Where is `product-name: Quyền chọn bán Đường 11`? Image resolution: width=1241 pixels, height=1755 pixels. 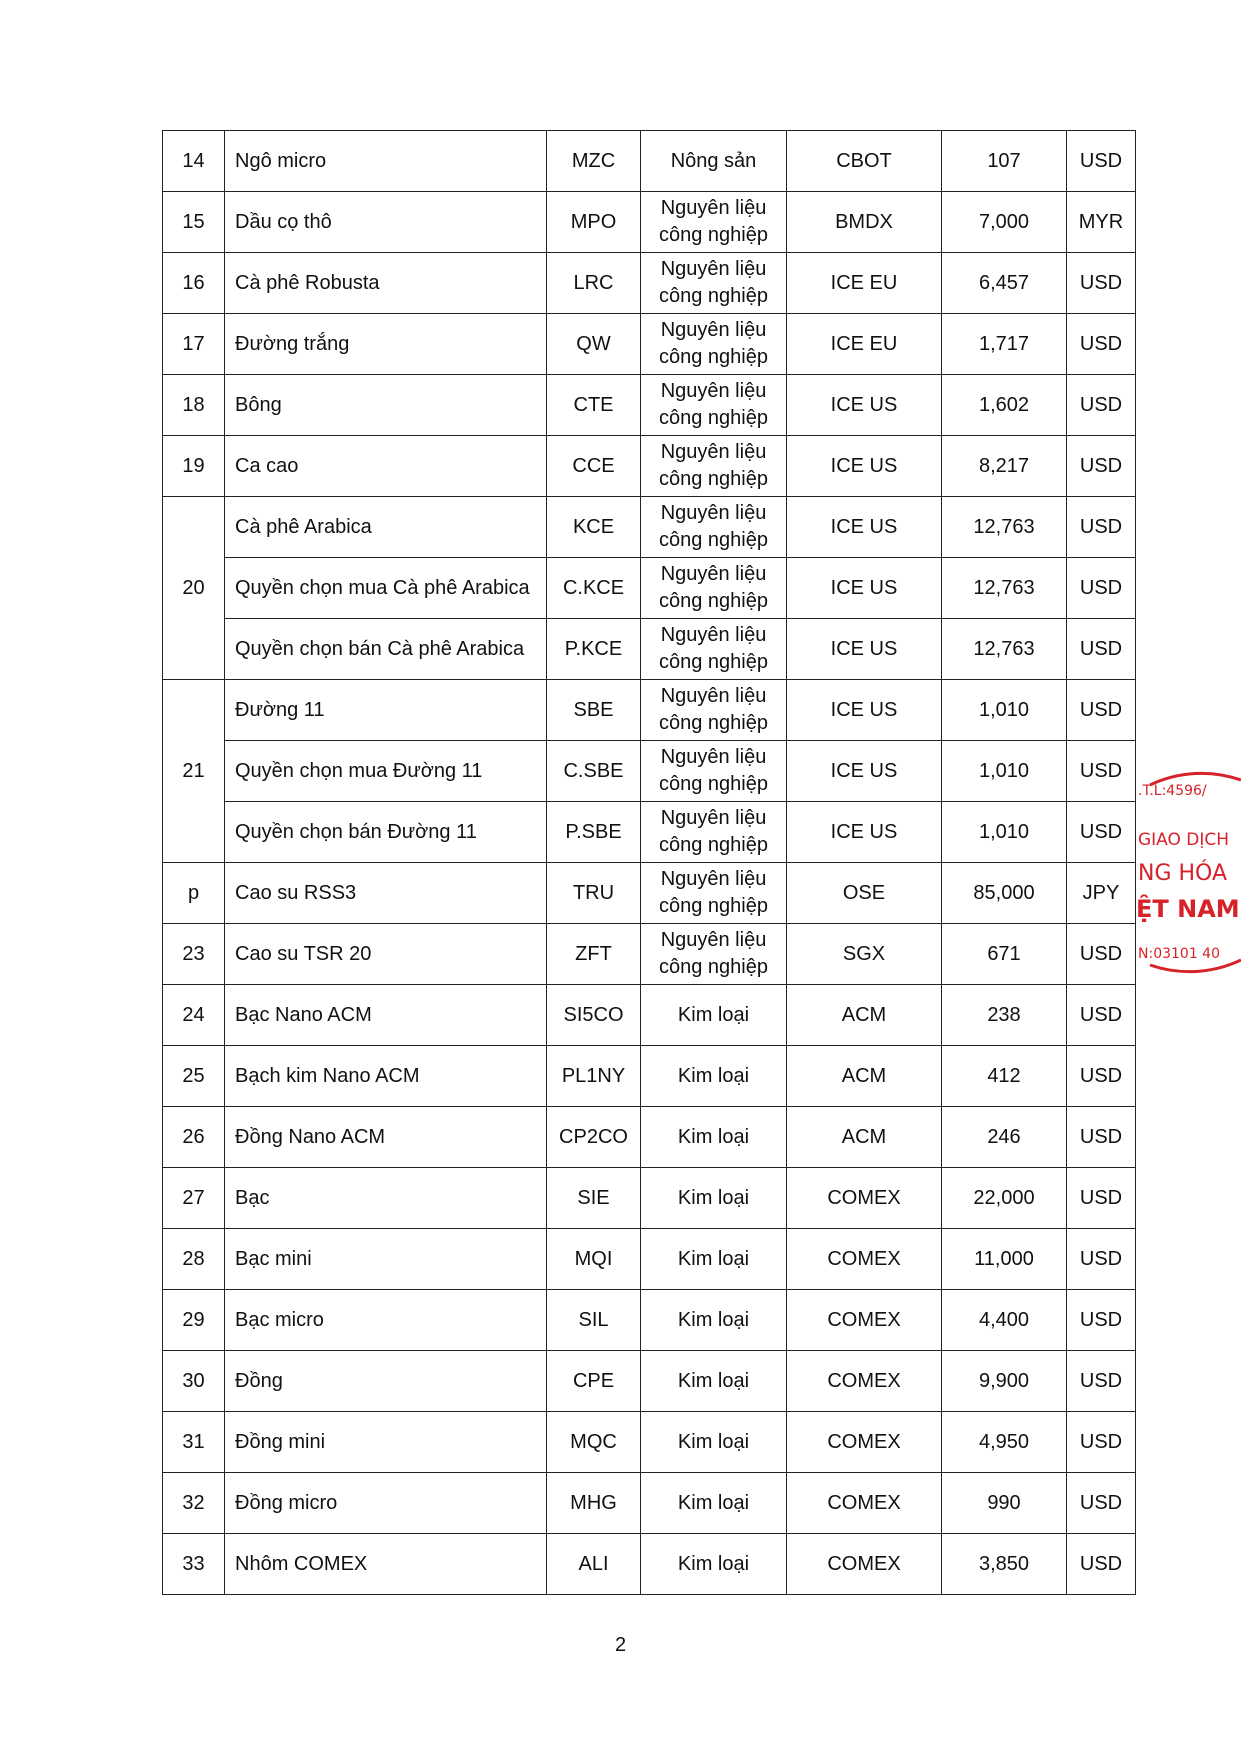
product-name: Quyền chọn bán Đường 11 is located at coordinates (385, 832).